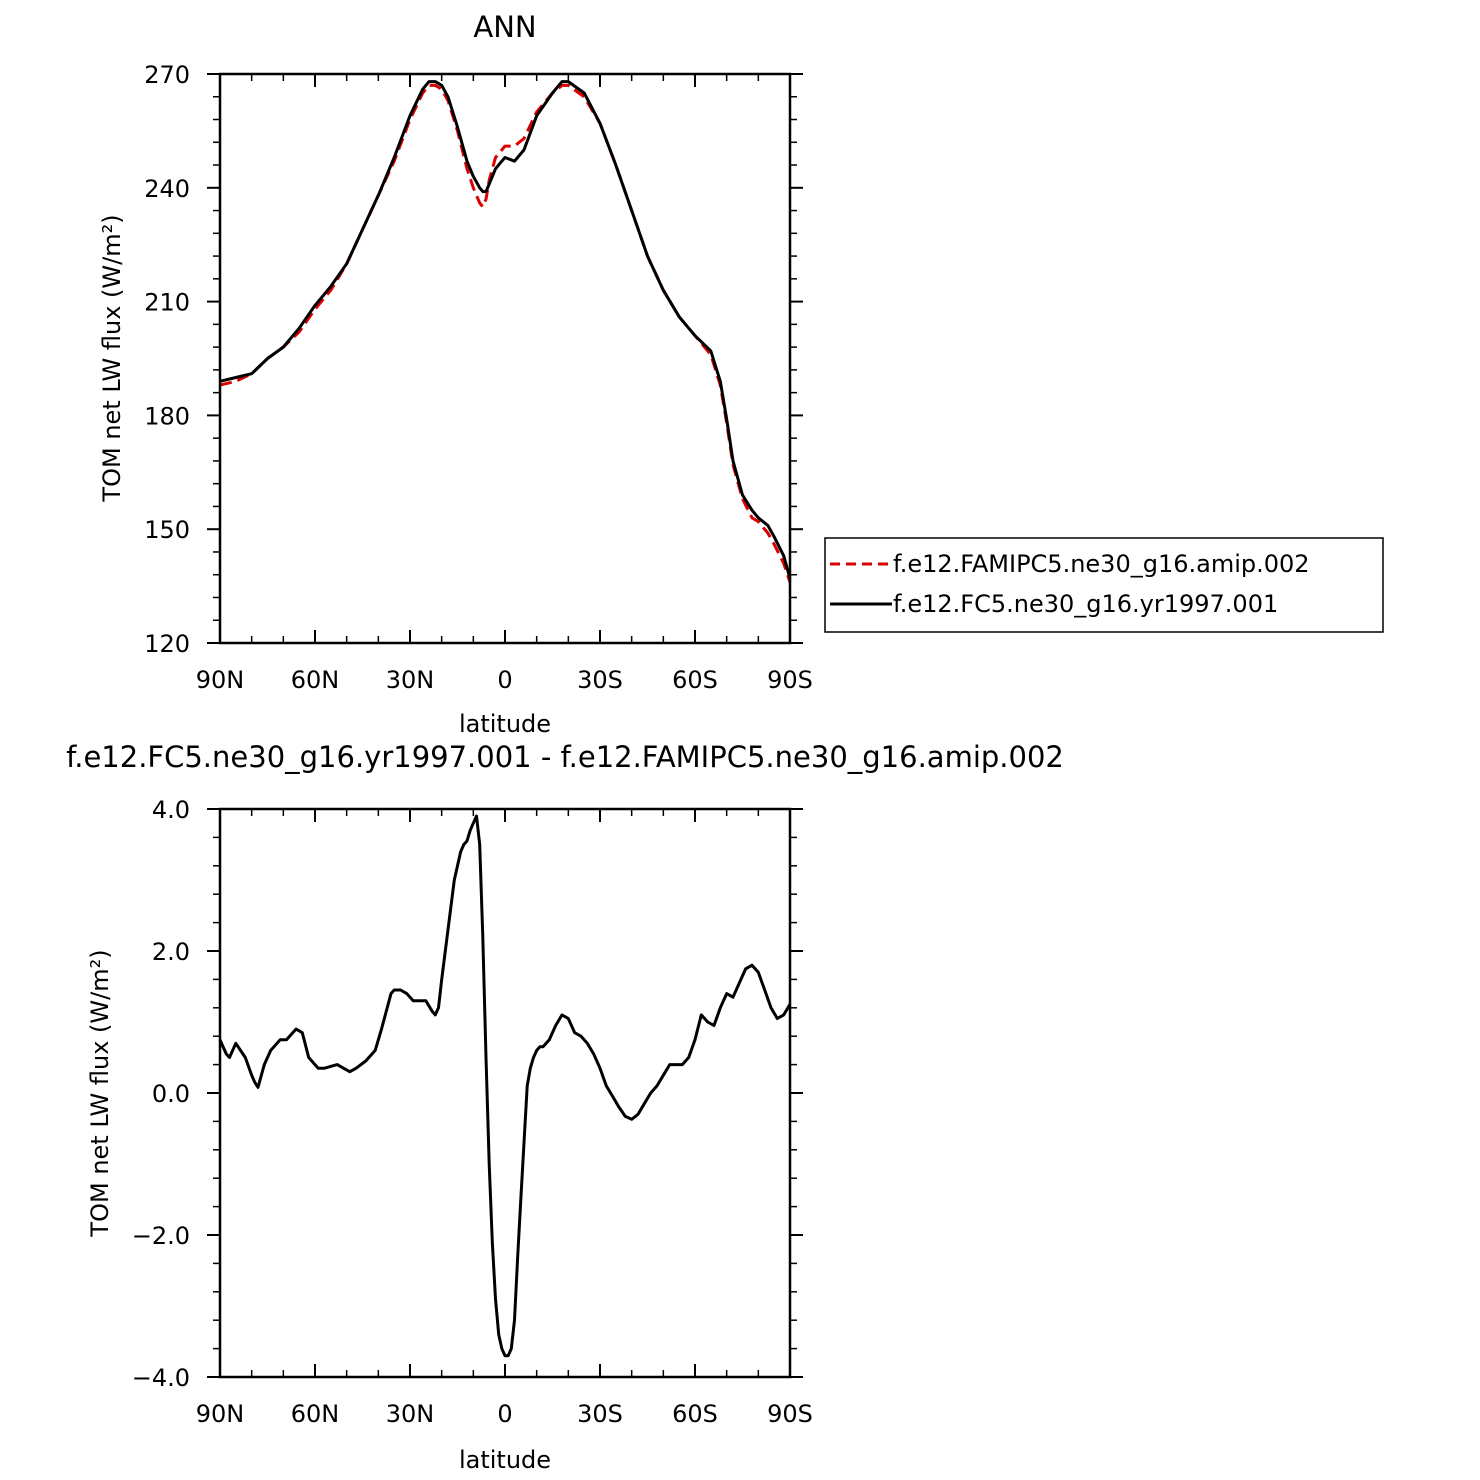 Image resolution: width=1480 pixels, height=1480 pixels. I want to click on y-tick-label: 0.0, so click(171, 1094).